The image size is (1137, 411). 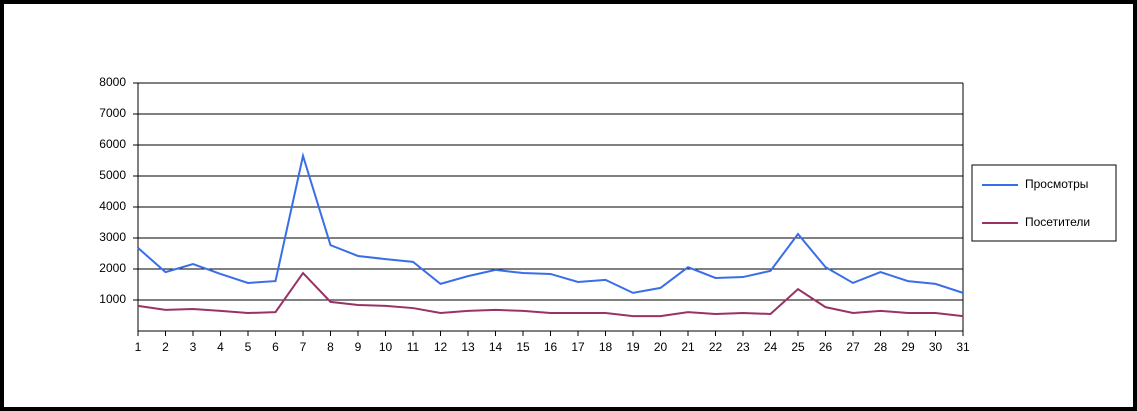 I want to click on x-tick-label: 17, so click(x=578, y=347).